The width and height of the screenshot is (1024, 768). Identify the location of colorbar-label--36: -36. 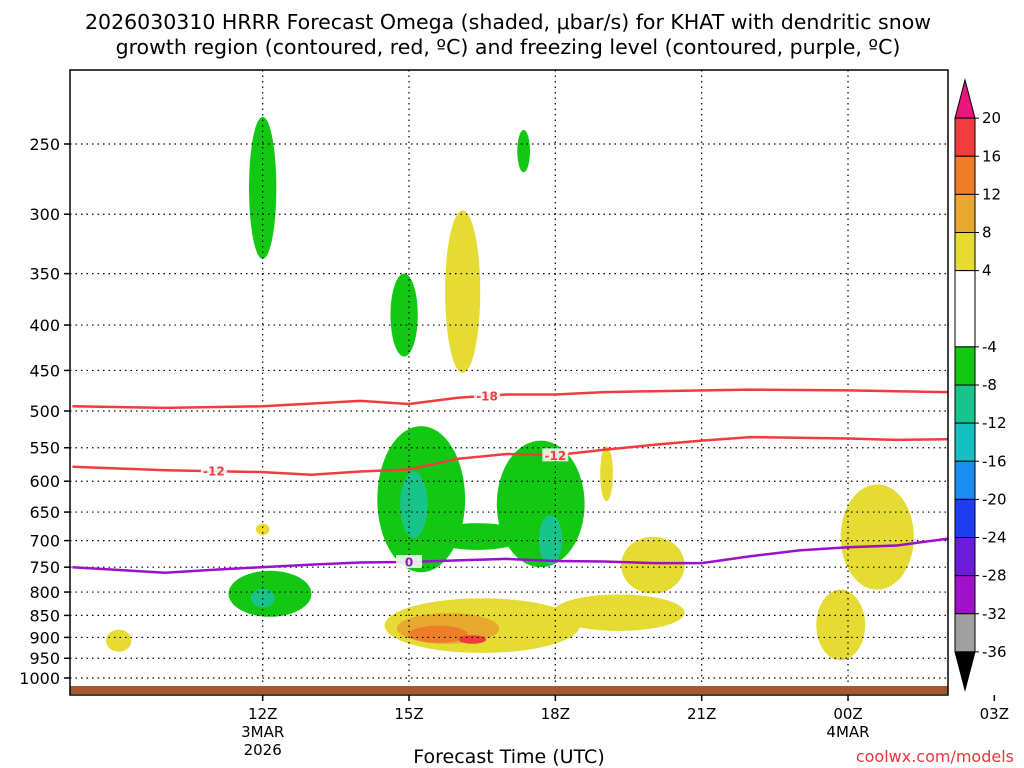
(994, 652).